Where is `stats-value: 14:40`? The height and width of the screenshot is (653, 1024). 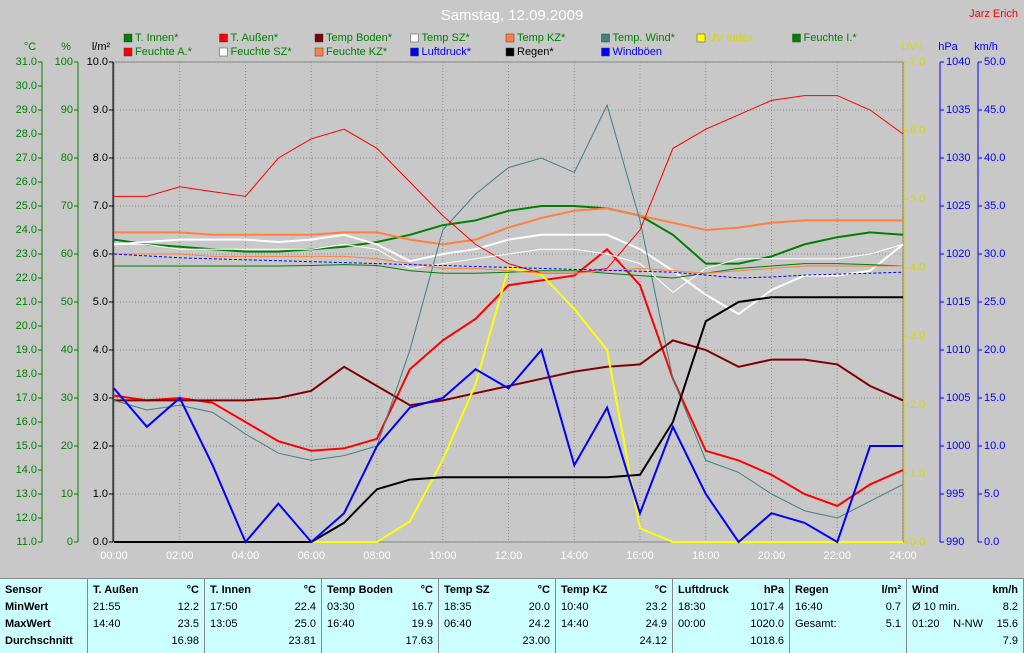 stats-value: 14:40 is located at coordinates (107, 623).